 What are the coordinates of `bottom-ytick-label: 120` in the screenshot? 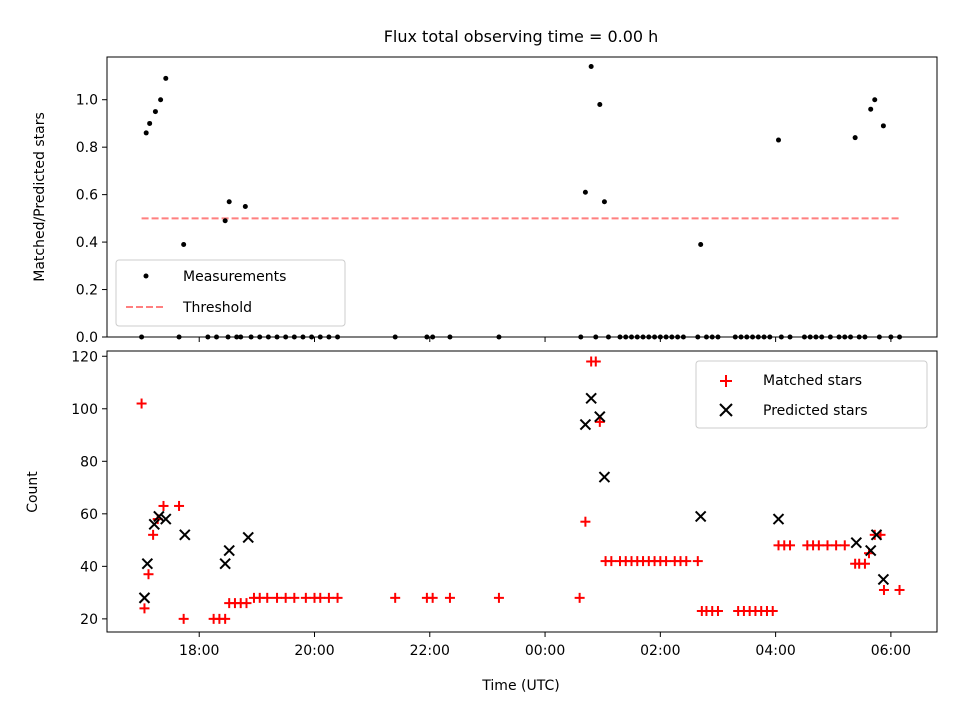 It's located at (84, 357).